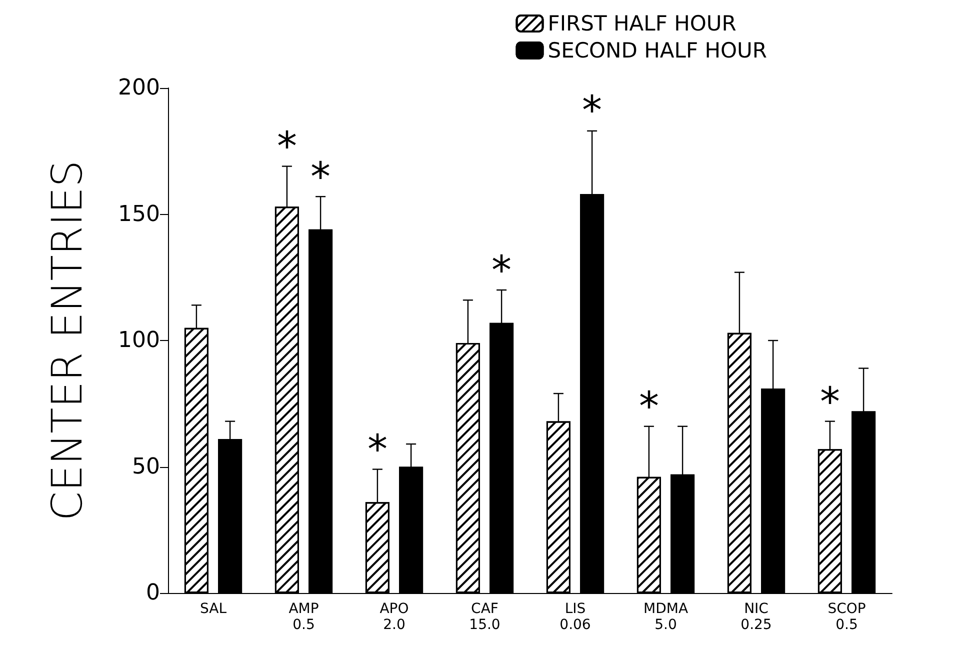 This screenshot has width=960, height=662. I want to click on legend-label: FIRST HALF HOUR, so click(642, 24).